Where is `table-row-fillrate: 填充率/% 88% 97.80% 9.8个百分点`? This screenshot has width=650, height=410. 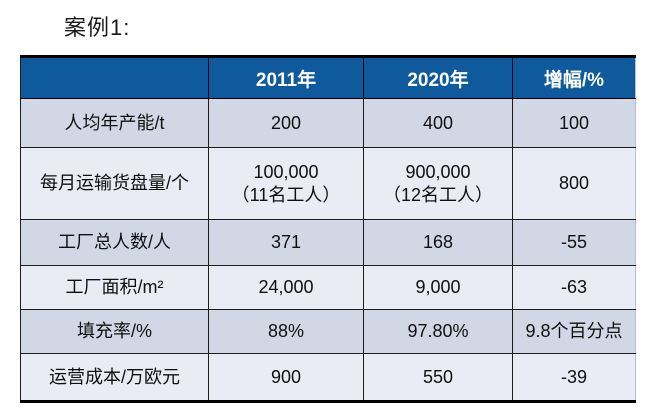 table-row-fillrate: 填充率/% 88% 97.80% 9.8个百分点 is located at coordinates (328, 331).